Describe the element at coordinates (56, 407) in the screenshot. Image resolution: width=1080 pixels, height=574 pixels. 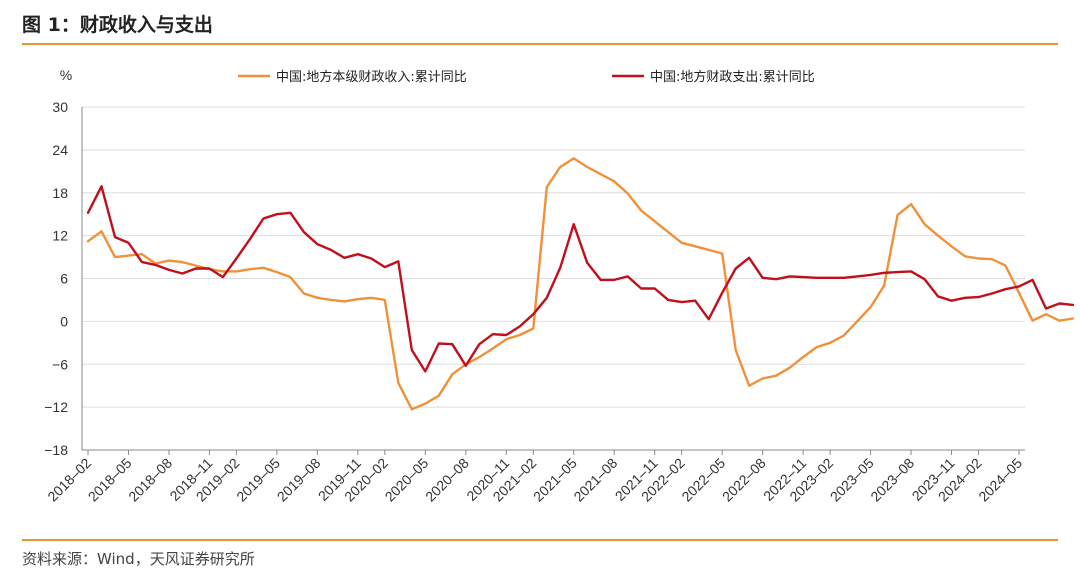
I see `y-tick-label: −12` at that location.